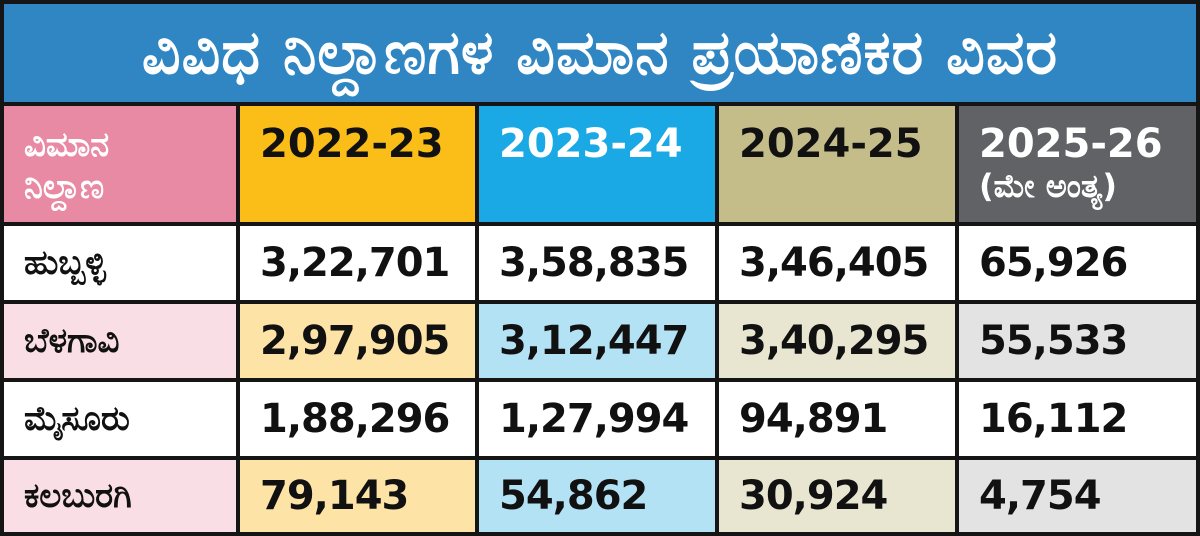  Describe the element at coordinates (831, 144) in the screenshot. I see `header-year-text: 2024-25` at that location.